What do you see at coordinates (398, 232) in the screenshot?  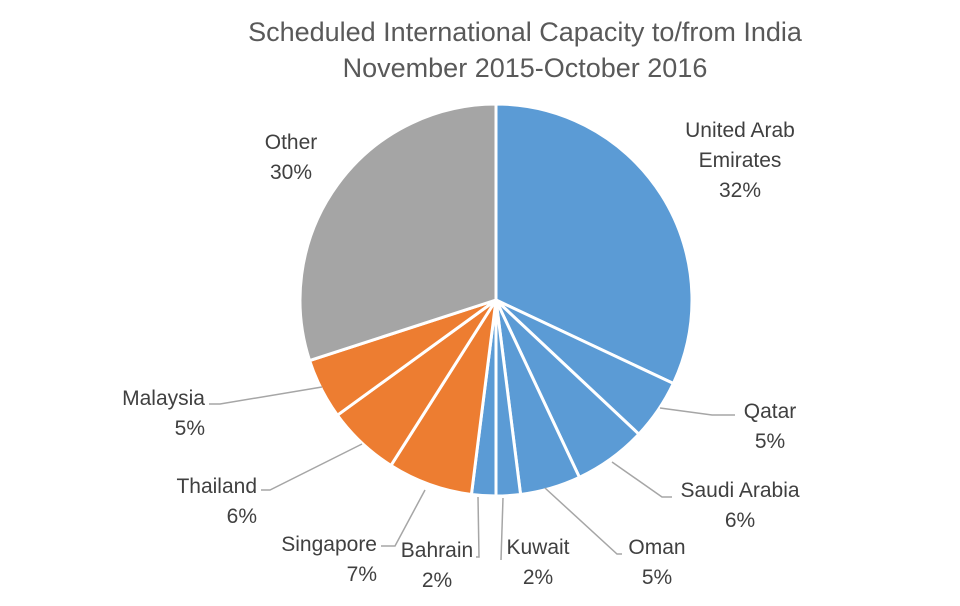 I see `pie-slice-other` at bounding box center [398, 232].